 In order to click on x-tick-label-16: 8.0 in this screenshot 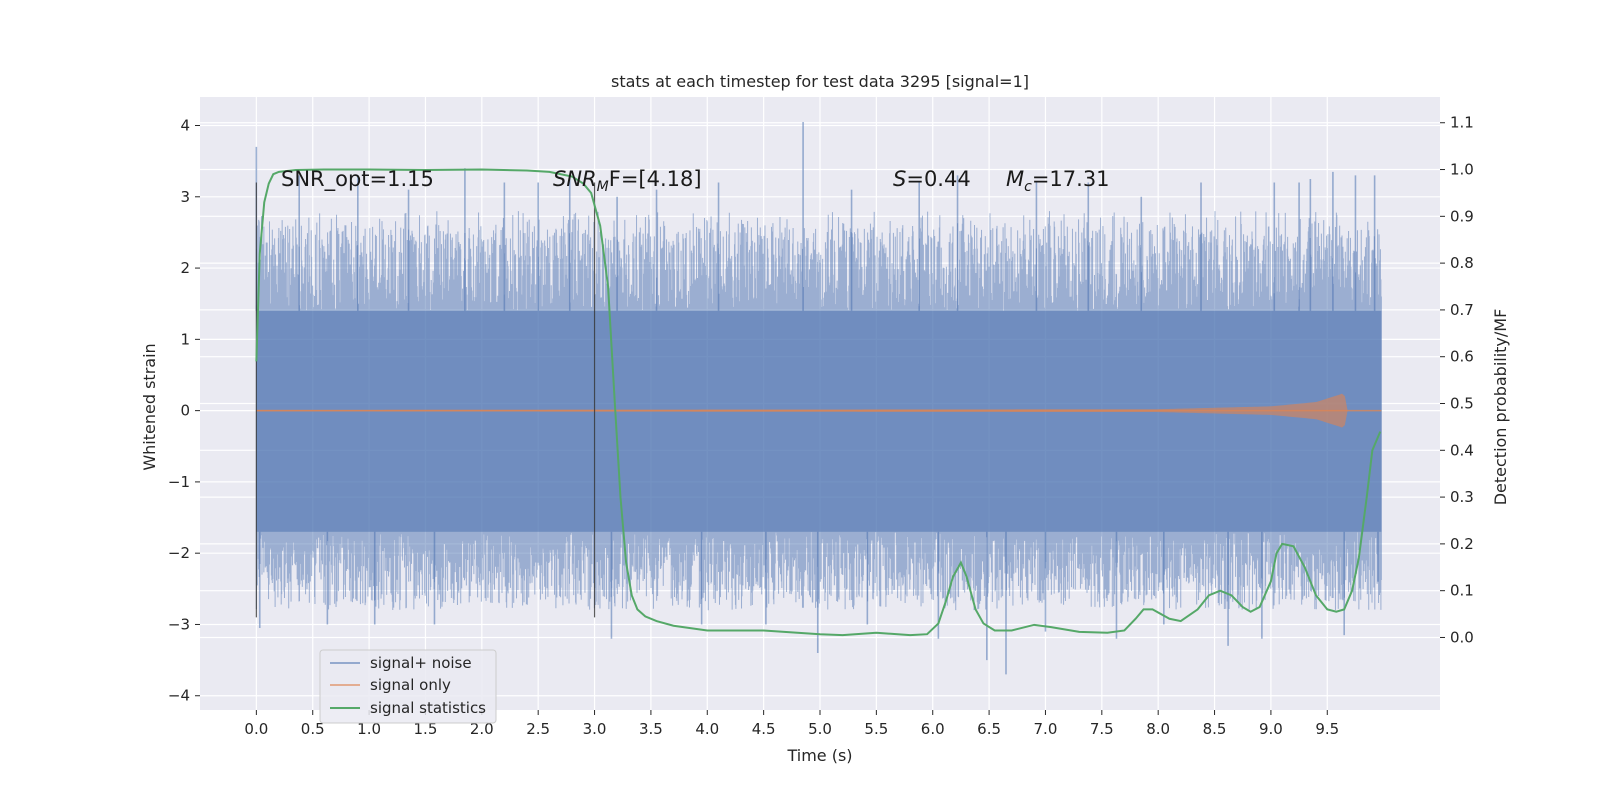, I will do `click(1158, 729)`.